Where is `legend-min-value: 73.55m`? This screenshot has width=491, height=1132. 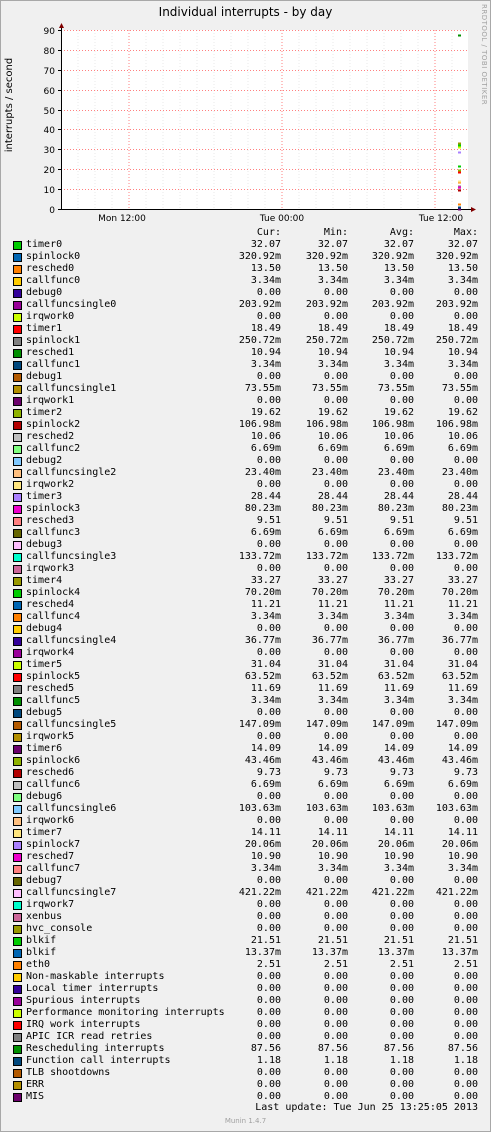 legend-min-value: 73.55m is located at coordinates (329, 388).